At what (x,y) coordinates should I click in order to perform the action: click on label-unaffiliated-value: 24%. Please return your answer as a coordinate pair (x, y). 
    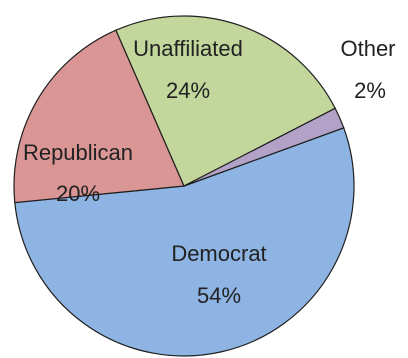
    Looking at the image, I should click on (188, 90).